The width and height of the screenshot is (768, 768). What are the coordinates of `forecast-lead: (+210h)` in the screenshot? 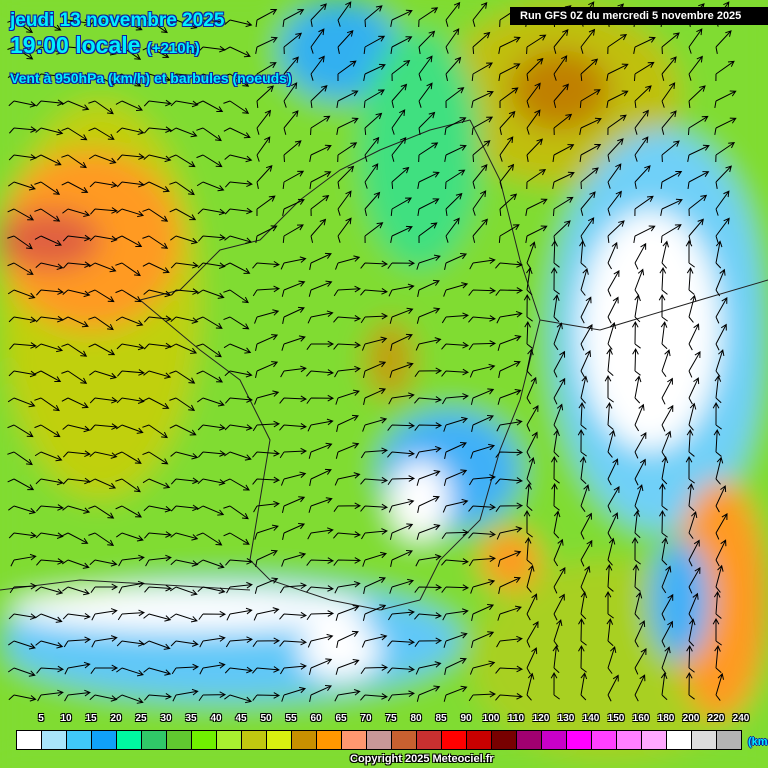 It's located at (173, 48).